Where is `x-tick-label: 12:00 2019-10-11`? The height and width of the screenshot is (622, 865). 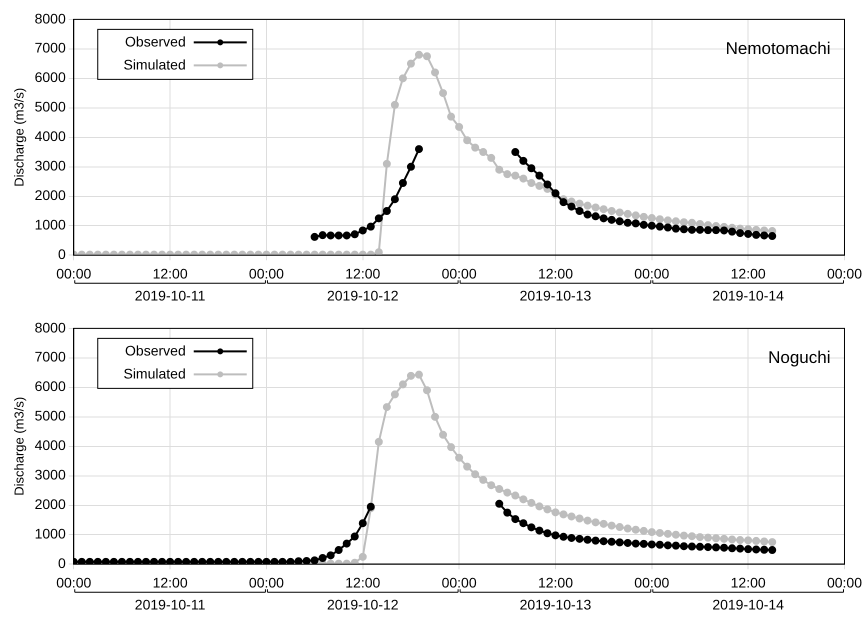 x-tick-label: 12:00 2019-10-11 is located at coordinates (170, 593).